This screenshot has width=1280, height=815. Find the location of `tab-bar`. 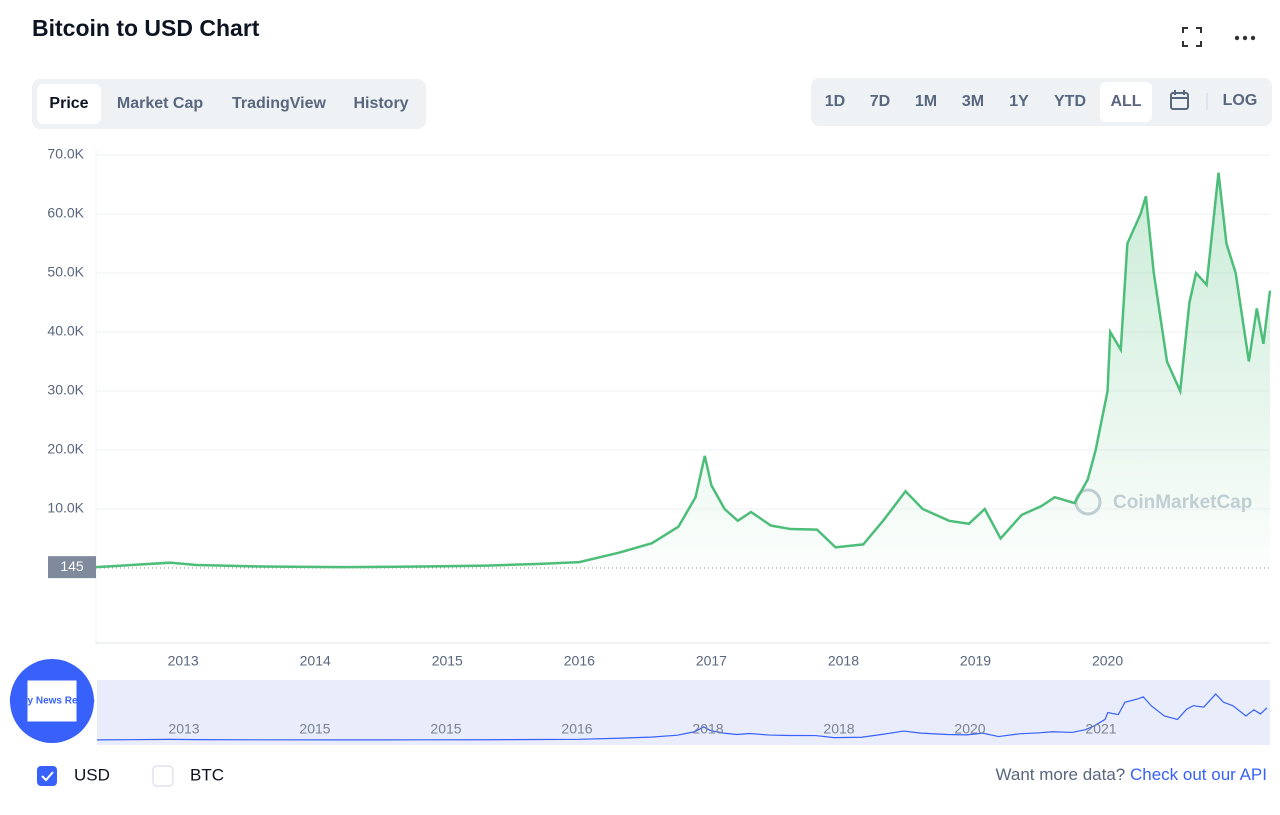

tab-bar is located at coordinates (229, 104).